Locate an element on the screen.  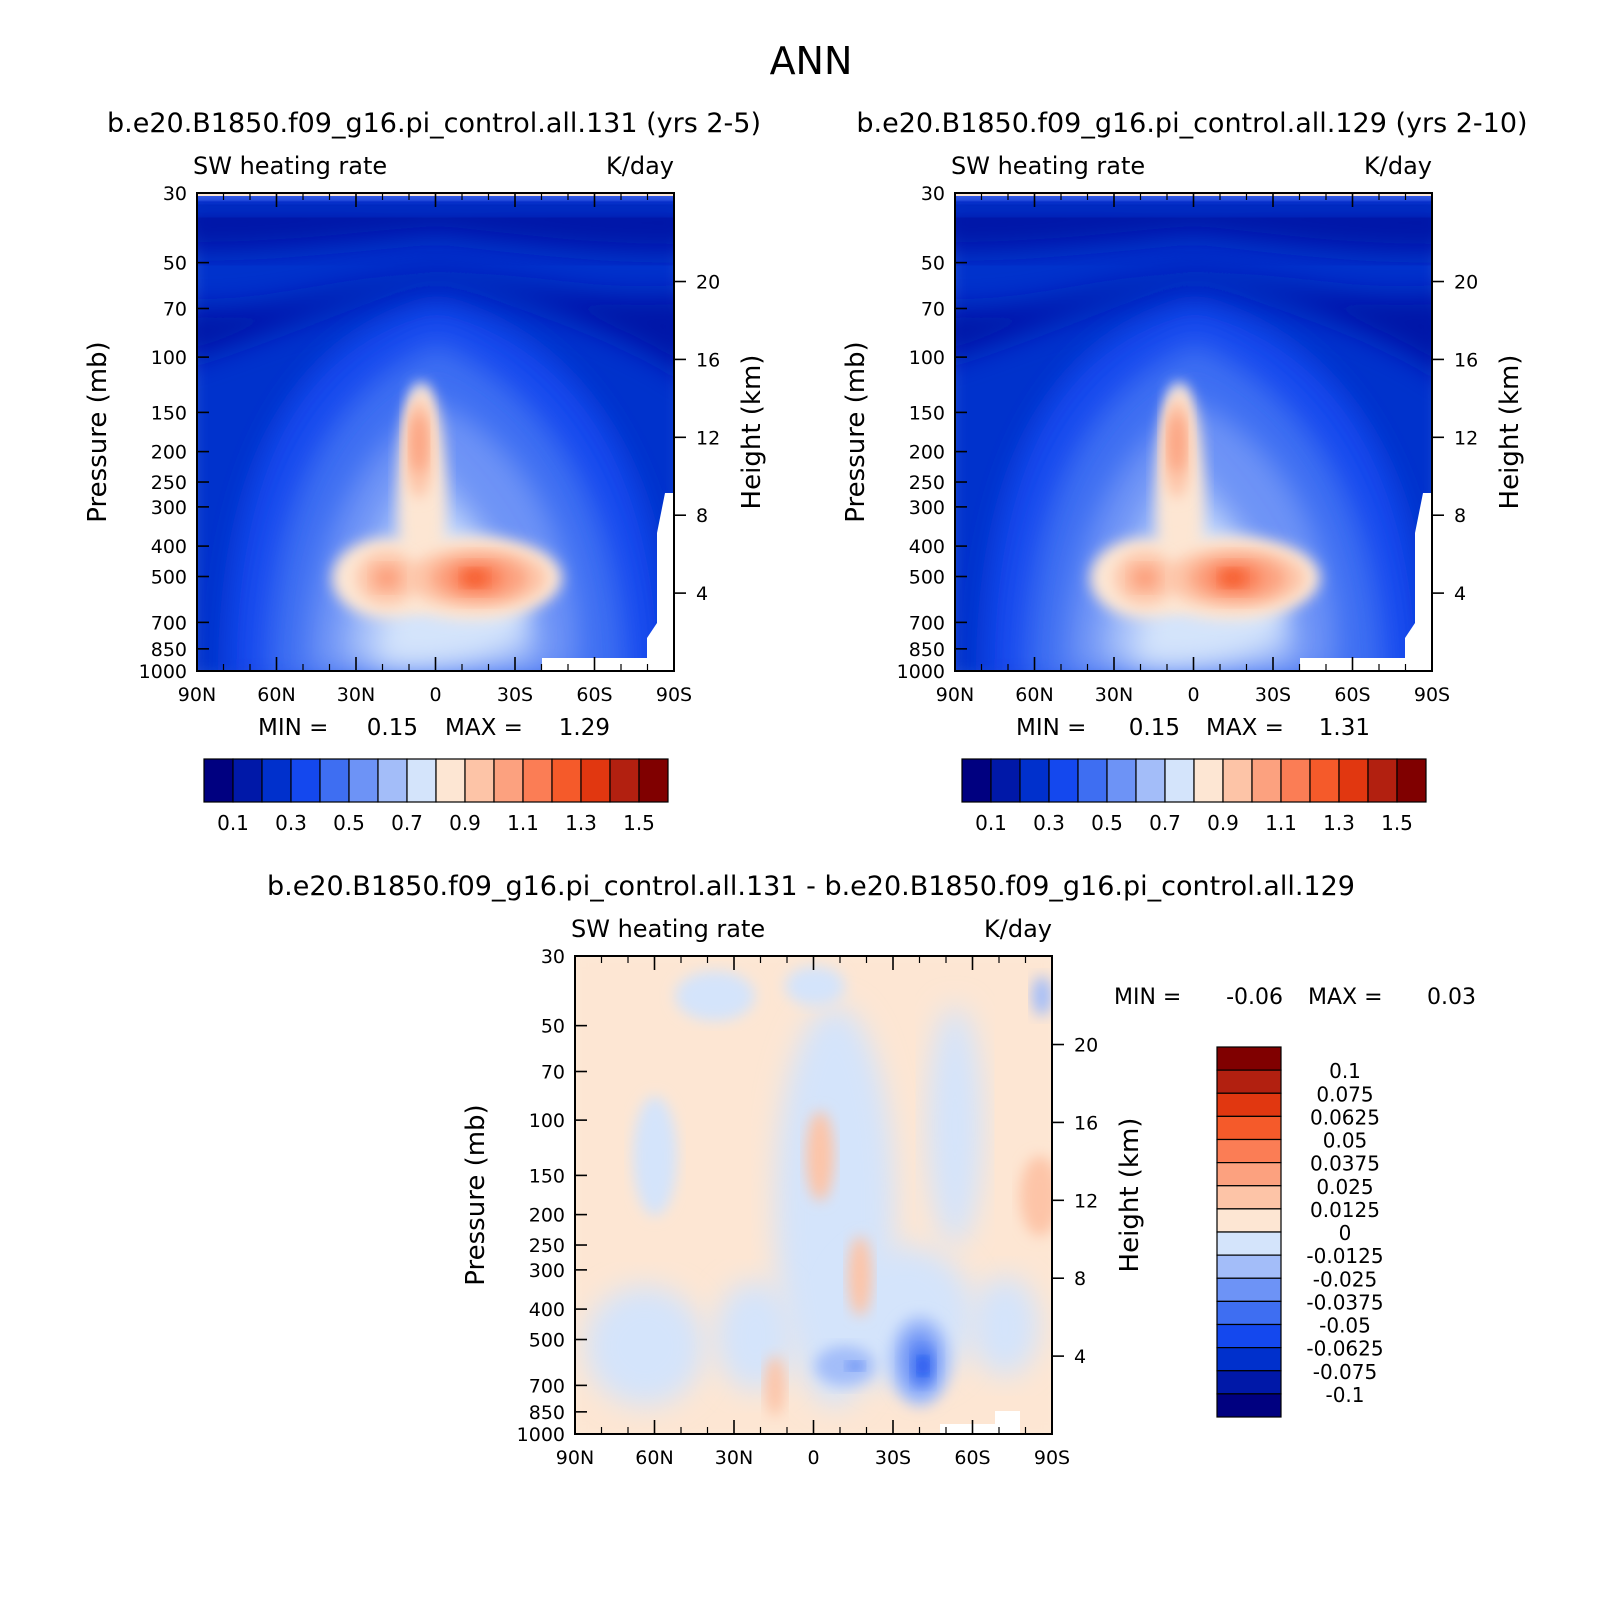
max-value: 1.29 is located at coordinates (584, 728).